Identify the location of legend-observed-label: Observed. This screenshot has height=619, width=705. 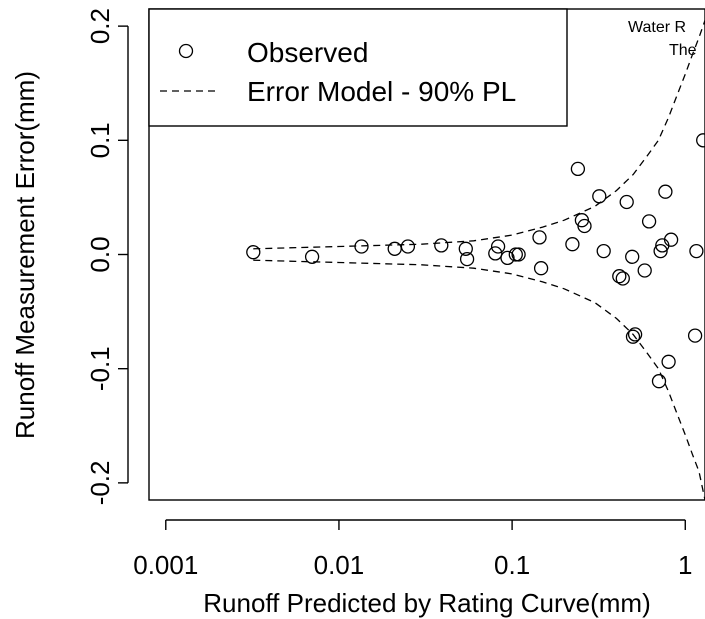
(307, 52).